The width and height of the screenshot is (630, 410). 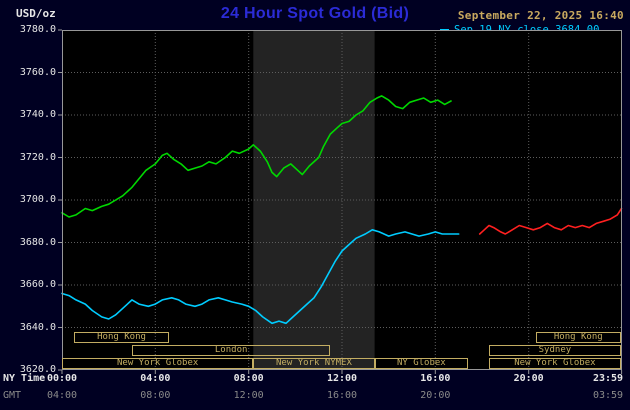 I want to click on series-sep-21-line, so click(x=550, y=221).